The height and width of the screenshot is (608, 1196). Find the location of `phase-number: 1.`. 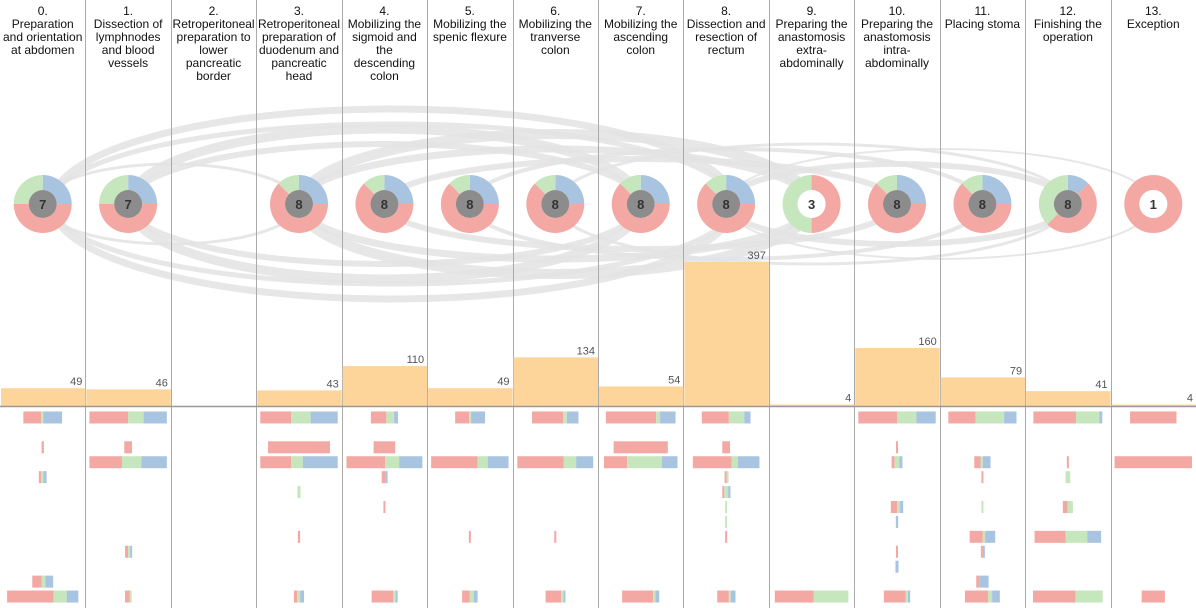

phase-number: 1. is located at coordinates (128, 11).